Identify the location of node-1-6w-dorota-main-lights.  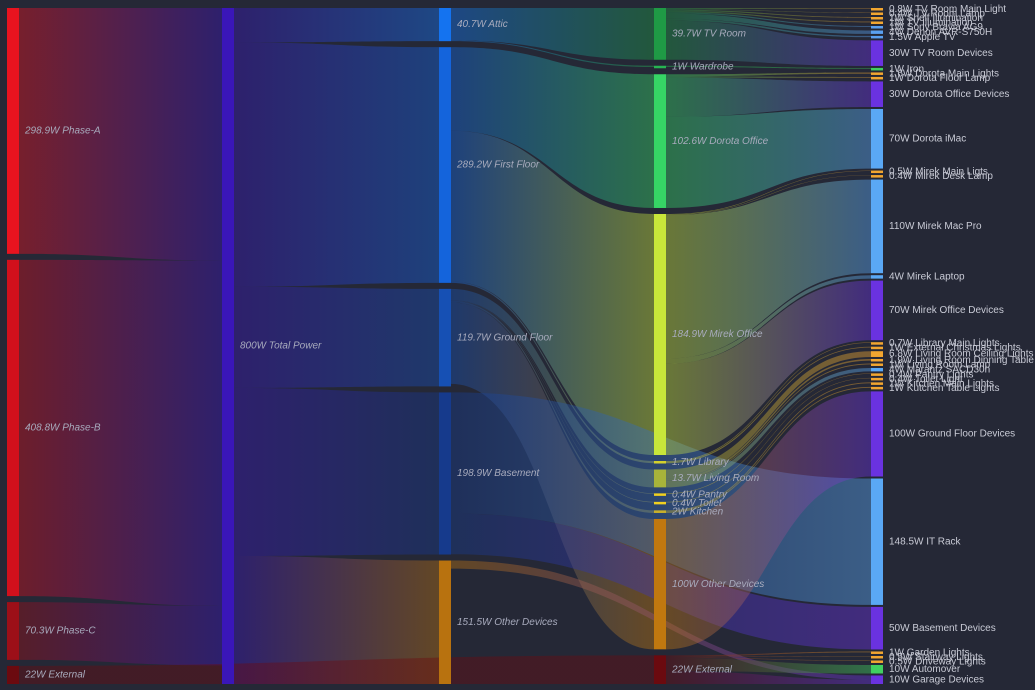
(877, 73).